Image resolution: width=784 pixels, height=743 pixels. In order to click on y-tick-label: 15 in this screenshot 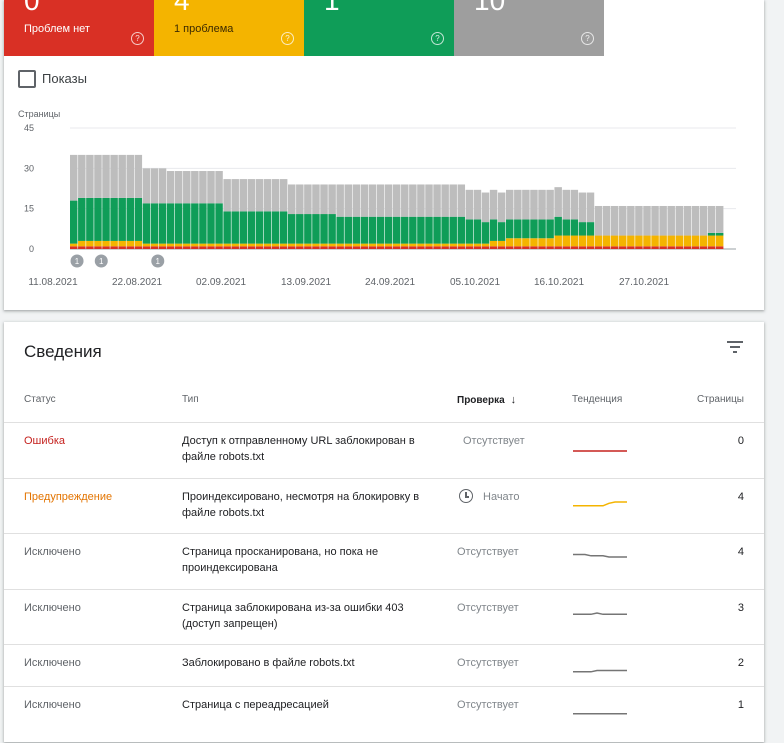, I will do `click(29, 209)`.